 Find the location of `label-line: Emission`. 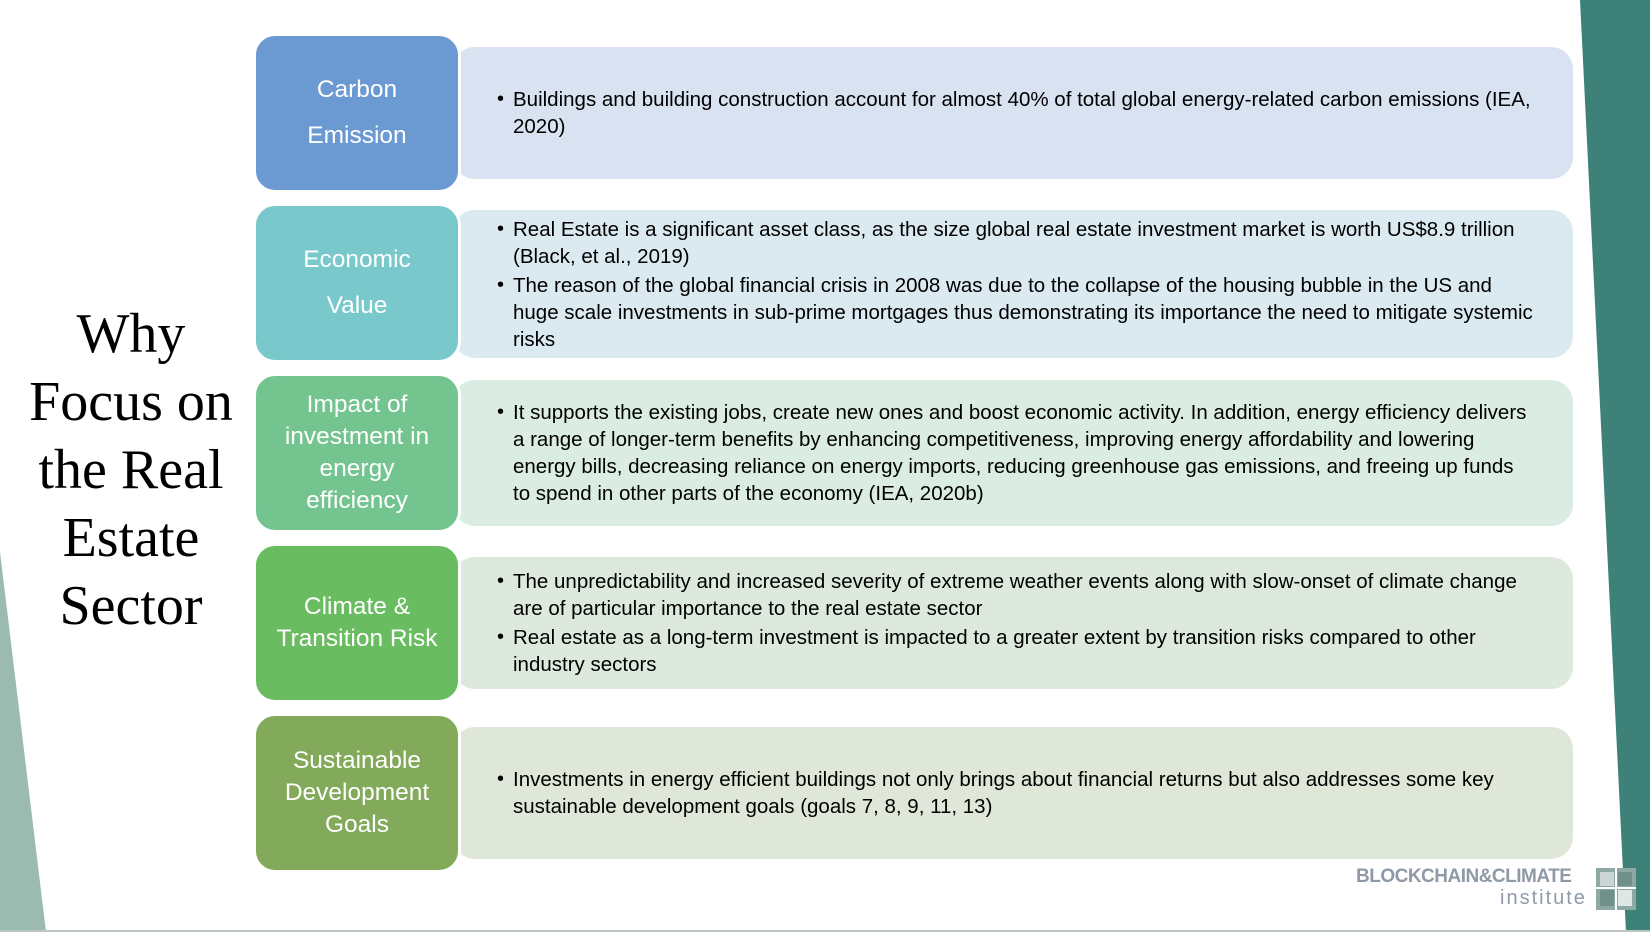

label-line: Emission is located at coordinates (357, 135).